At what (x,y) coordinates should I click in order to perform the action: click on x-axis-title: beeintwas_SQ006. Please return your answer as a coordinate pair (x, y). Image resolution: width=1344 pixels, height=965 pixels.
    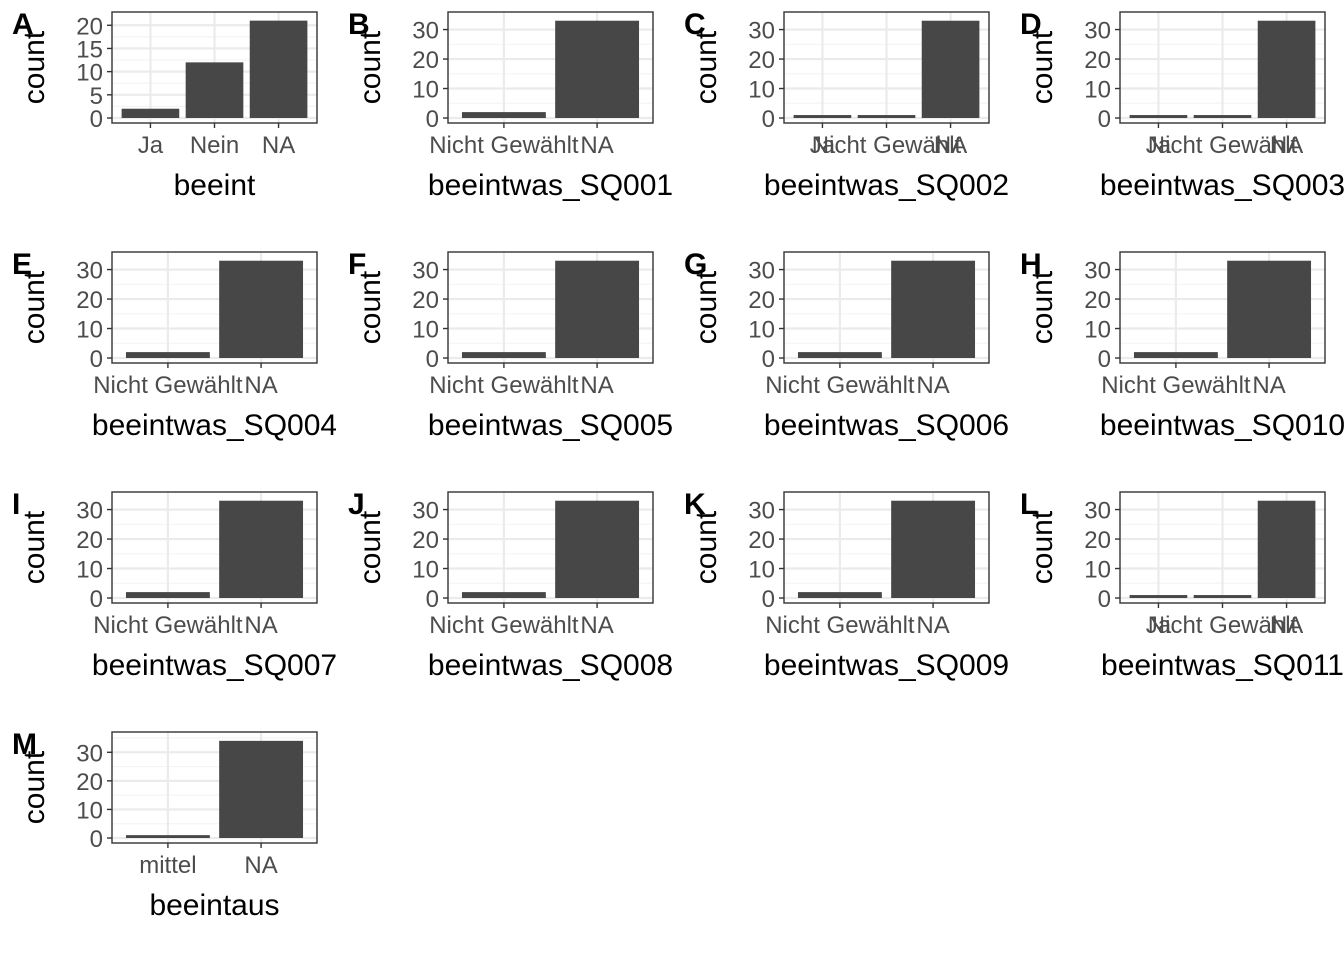
    Looking at the image, I should click on (886, 425).